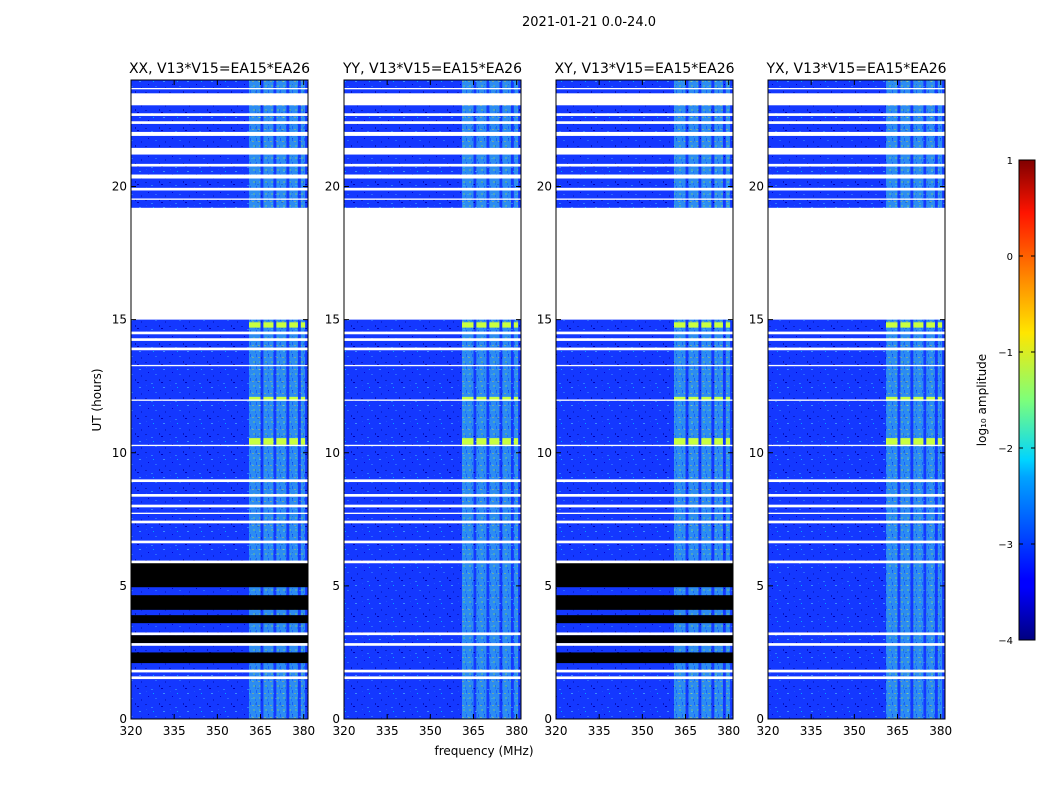  I want to click on colorbar-tick-label: 1, so click(1010, 161).